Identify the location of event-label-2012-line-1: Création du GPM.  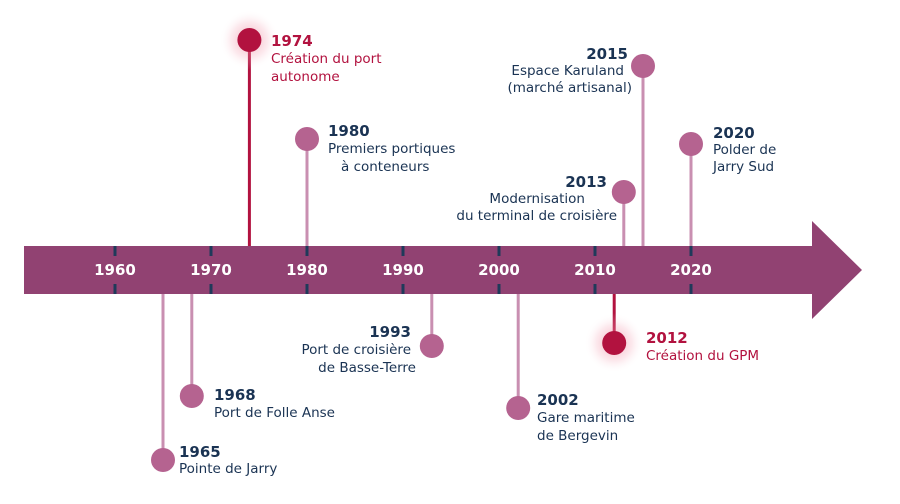
(702, 356).